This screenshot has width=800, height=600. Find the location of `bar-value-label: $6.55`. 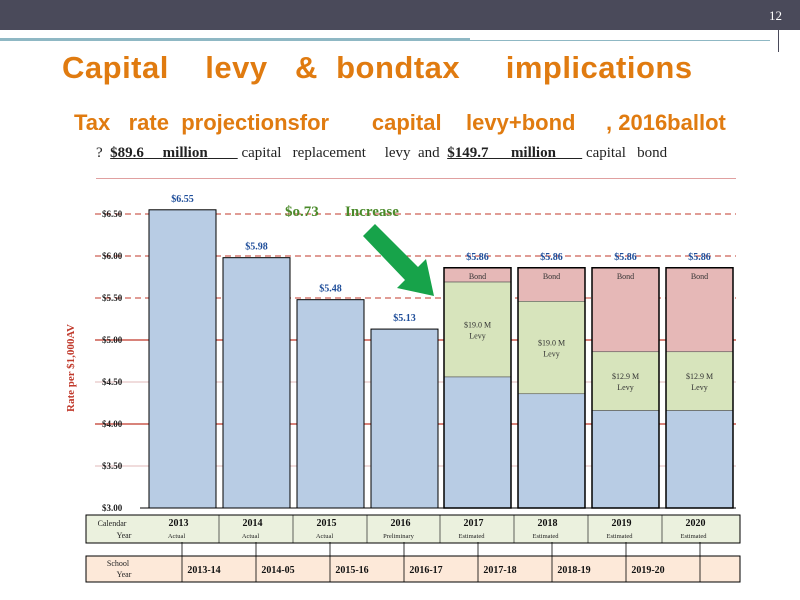

bar-value-label: $6.55 is located at coordinates (182, 199).